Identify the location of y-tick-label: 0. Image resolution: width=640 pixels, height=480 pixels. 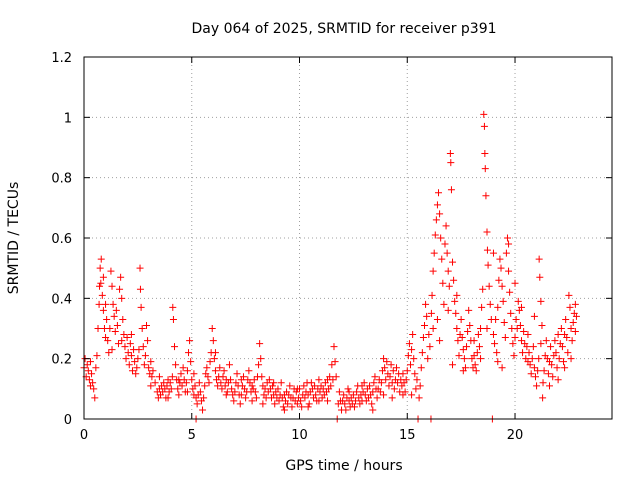
(68, 420).